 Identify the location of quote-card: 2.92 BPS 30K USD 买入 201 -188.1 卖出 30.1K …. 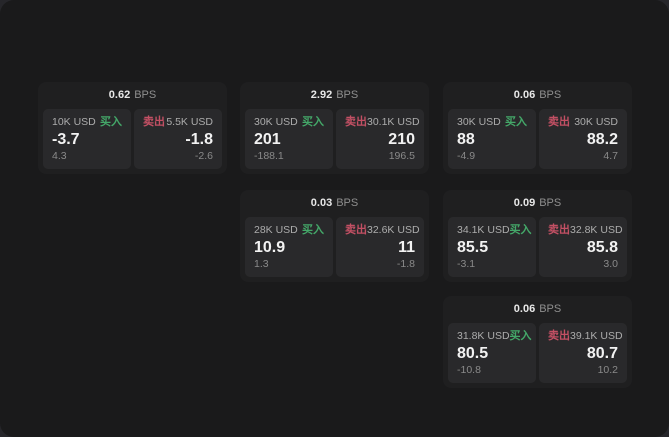
(334, 128).